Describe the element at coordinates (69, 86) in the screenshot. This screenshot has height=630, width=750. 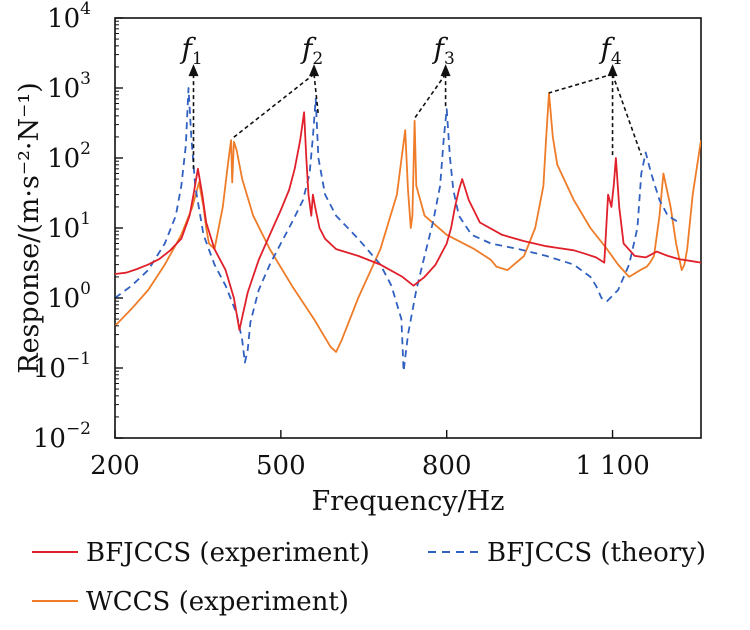
I see `y-tick-label: 10³` at that location.